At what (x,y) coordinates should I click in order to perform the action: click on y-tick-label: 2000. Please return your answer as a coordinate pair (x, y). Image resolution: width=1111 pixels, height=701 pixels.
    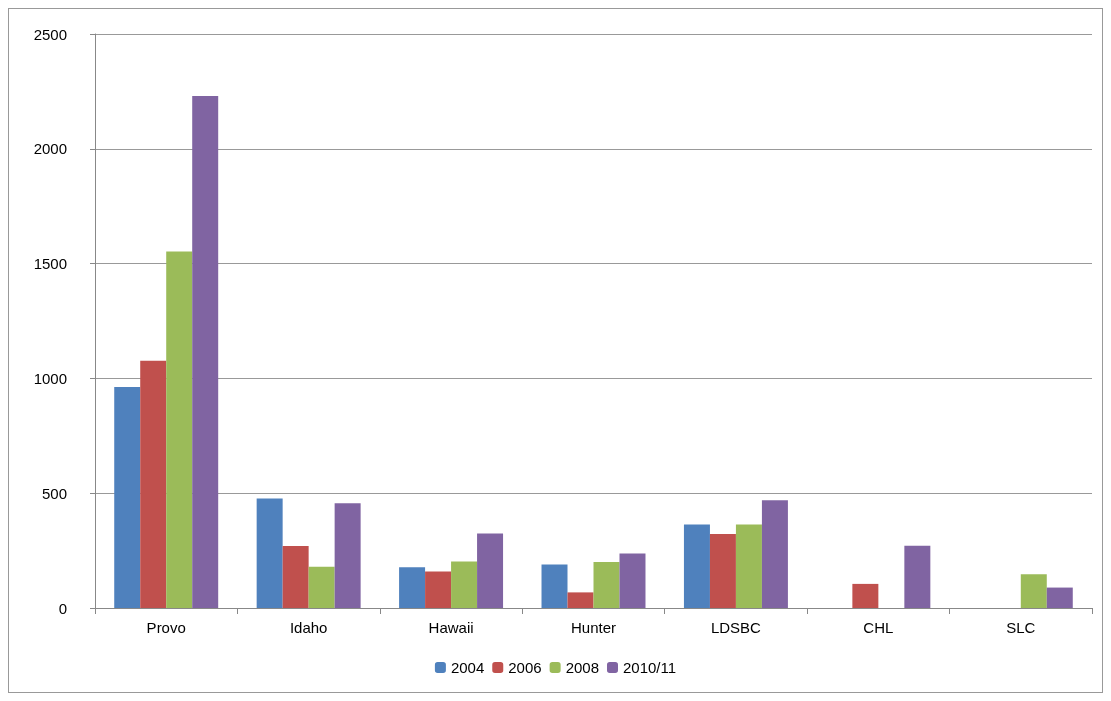
    Looking at the image, I should click on (50, 149).